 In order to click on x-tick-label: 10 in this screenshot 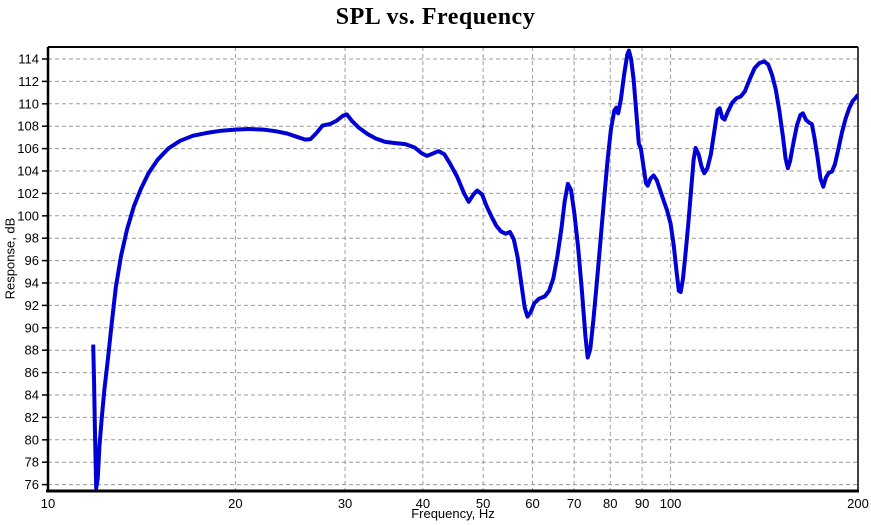, I will do `click(48, 503)`.